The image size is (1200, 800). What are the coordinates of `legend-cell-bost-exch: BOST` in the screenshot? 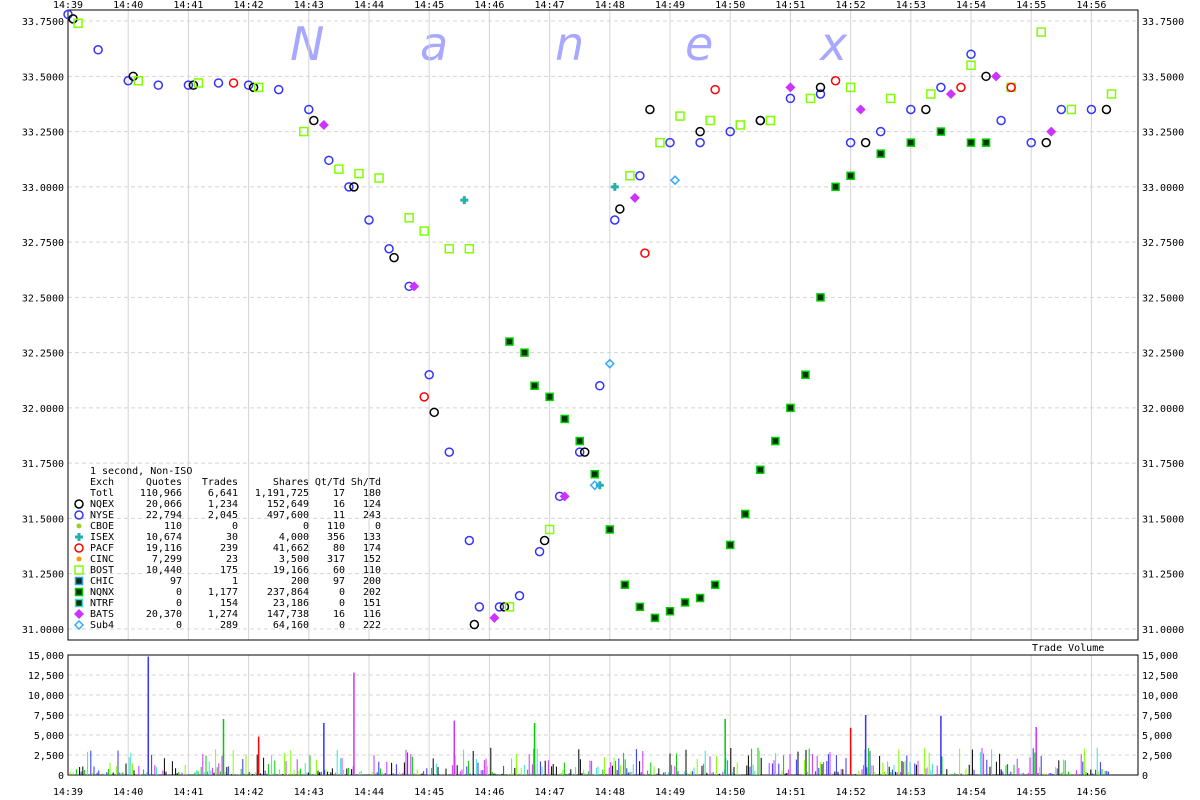 It's located at (102, 570).